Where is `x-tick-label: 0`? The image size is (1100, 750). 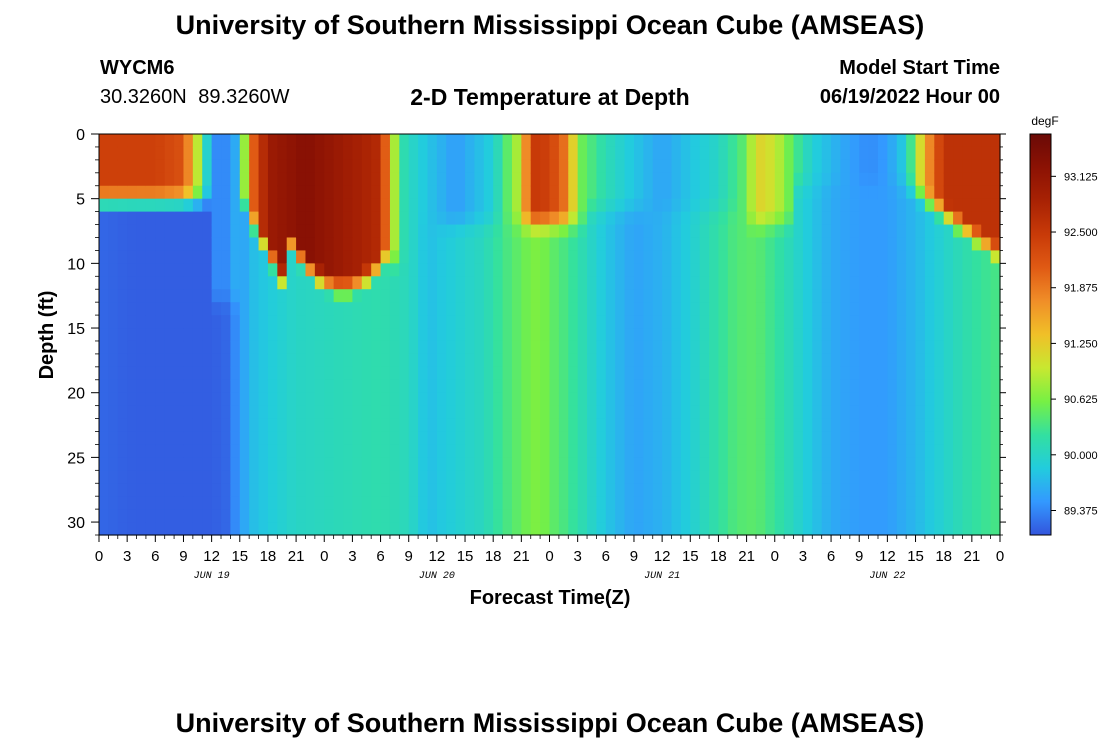
x-tick-label: 0 is located at coordinates (1000, 556).